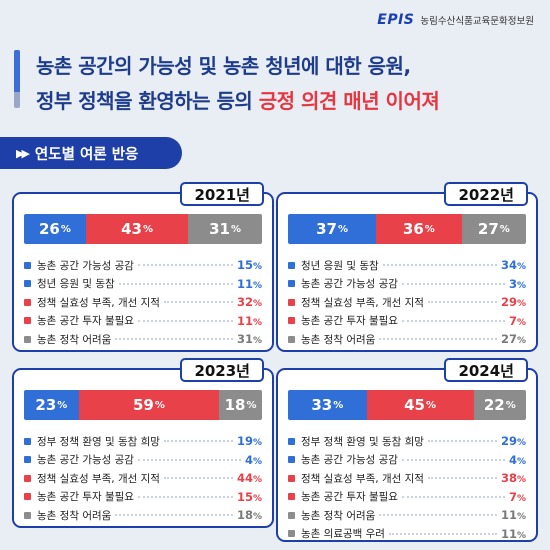 The image size is (550, 550). Describe the element at coordinates (407, 339) in the screenshot. I see `list-item: 농촌 정착 어려움 27%` at that location.